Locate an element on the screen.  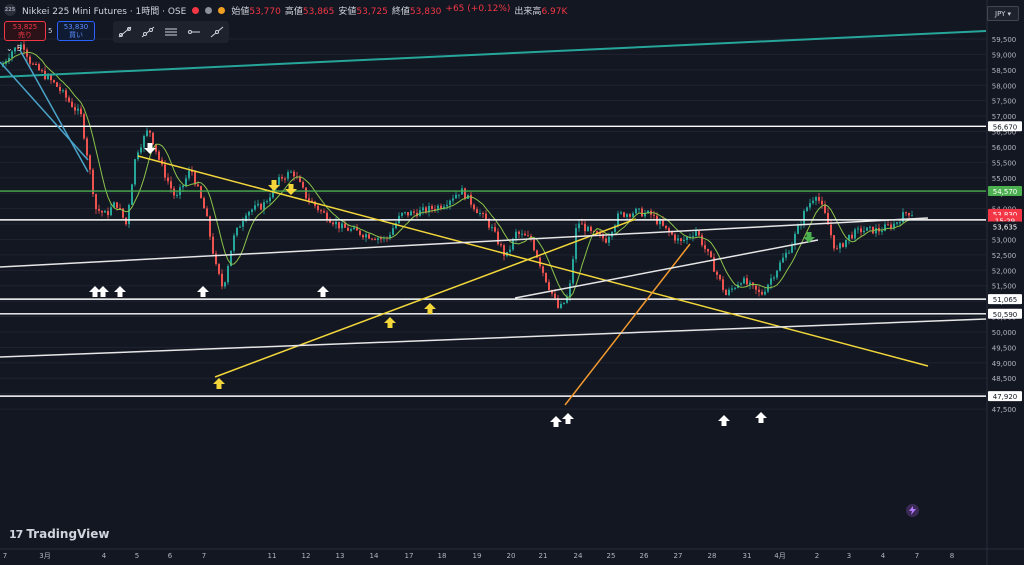
close-label: 終値 is located at coordinates (400, 11).